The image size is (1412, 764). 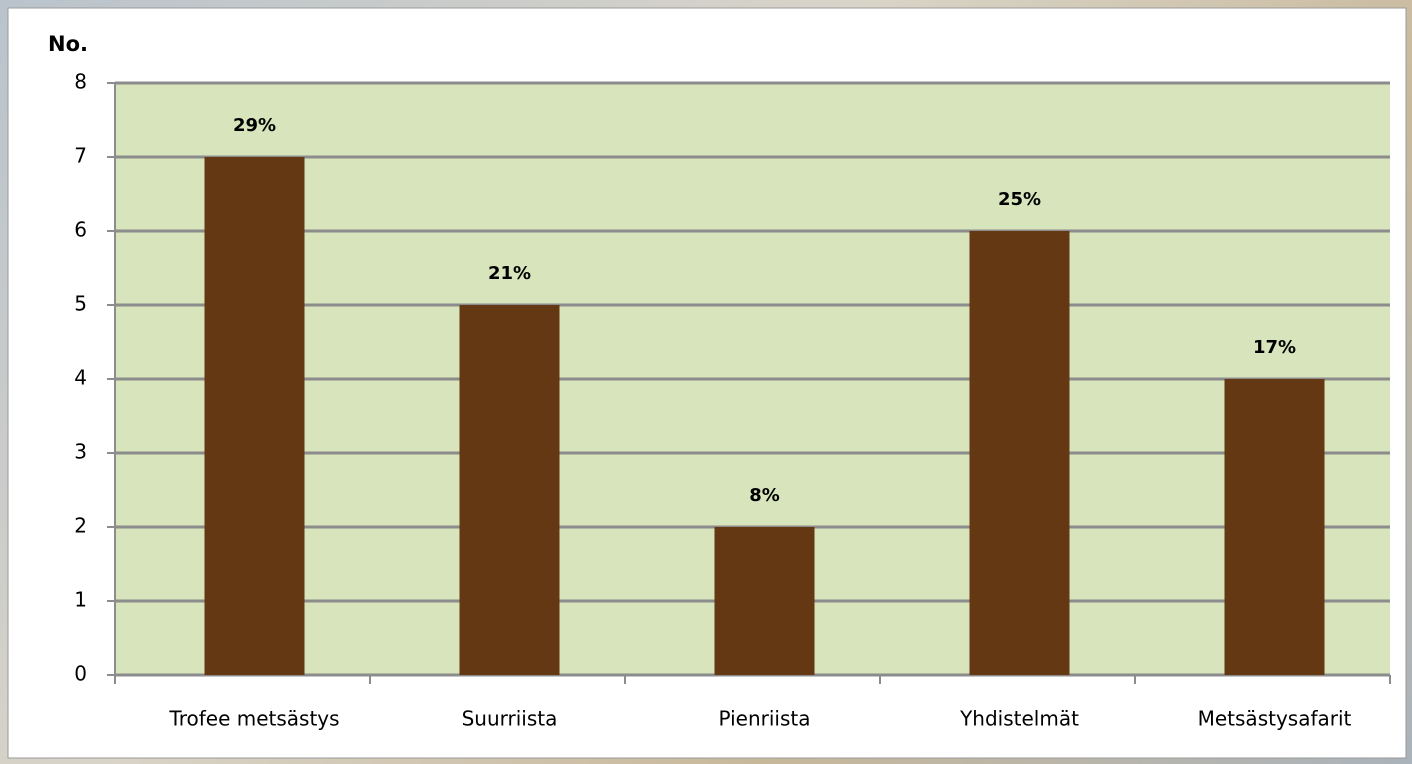 What do you see at coordinates (1274, 347) in the screenshot?
I see `percentage-label: 17%` at bounding box center [1274, 347].